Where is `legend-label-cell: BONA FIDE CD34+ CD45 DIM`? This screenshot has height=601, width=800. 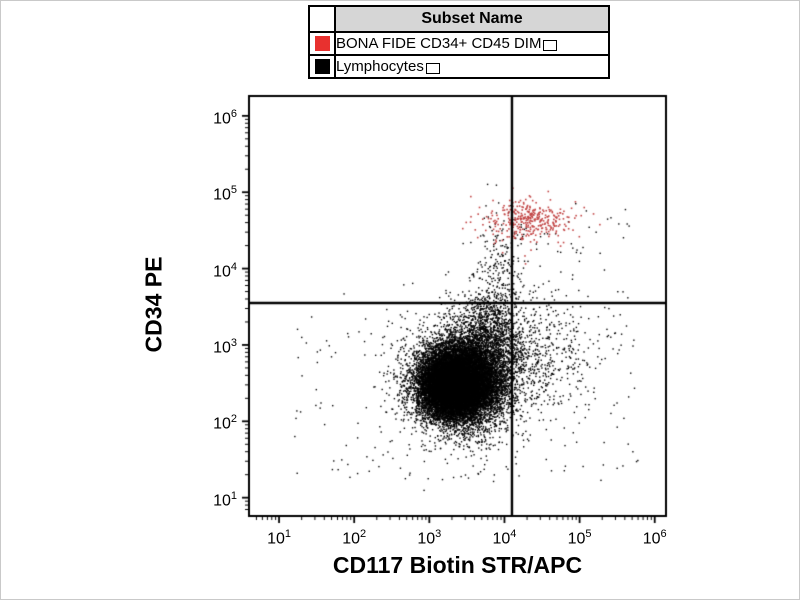
legend-label-cell: BONA FIDE CD34+ CD45 DIM is located at coordinates (472, 43).